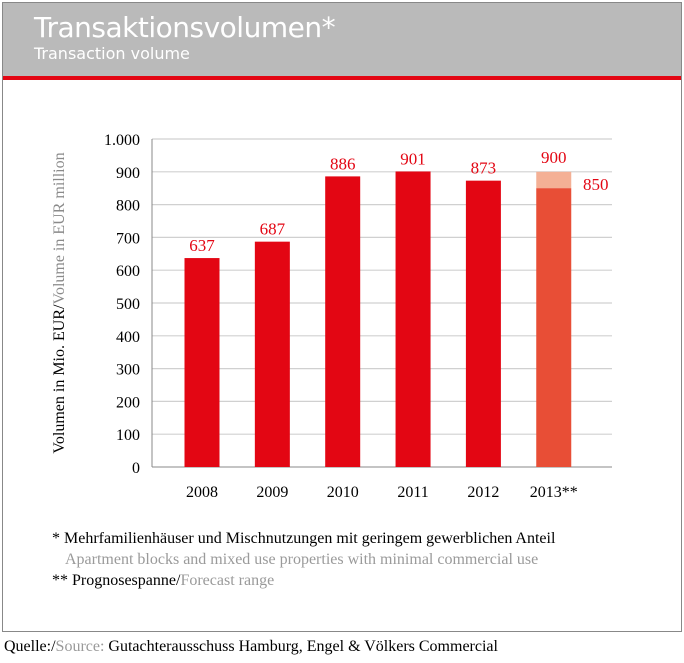  Describe the element at coordinates (128, 206) in the screenshot. I see `y-tick-label: 800` at that location.